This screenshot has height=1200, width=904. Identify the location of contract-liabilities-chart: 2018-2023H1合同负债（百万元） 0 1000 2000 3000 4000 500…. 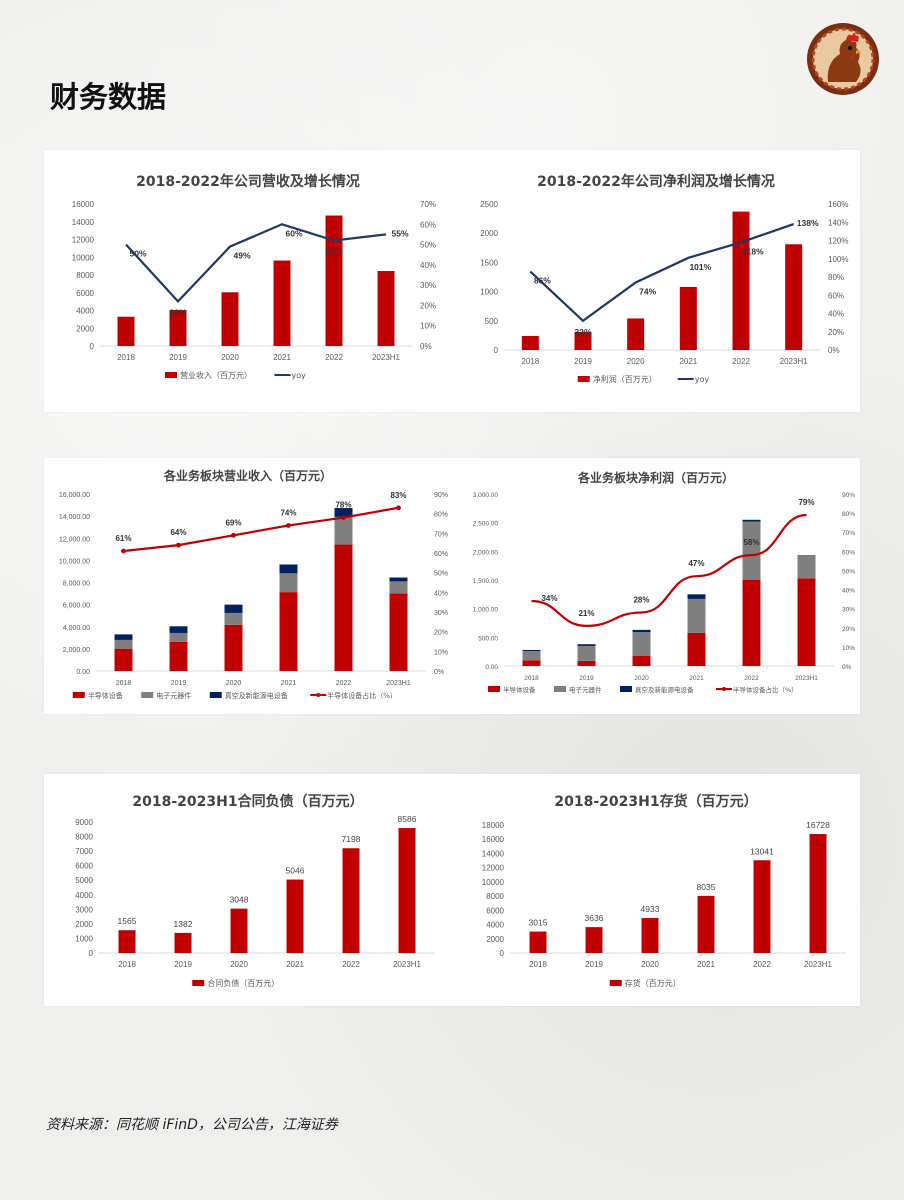
(255, 890).